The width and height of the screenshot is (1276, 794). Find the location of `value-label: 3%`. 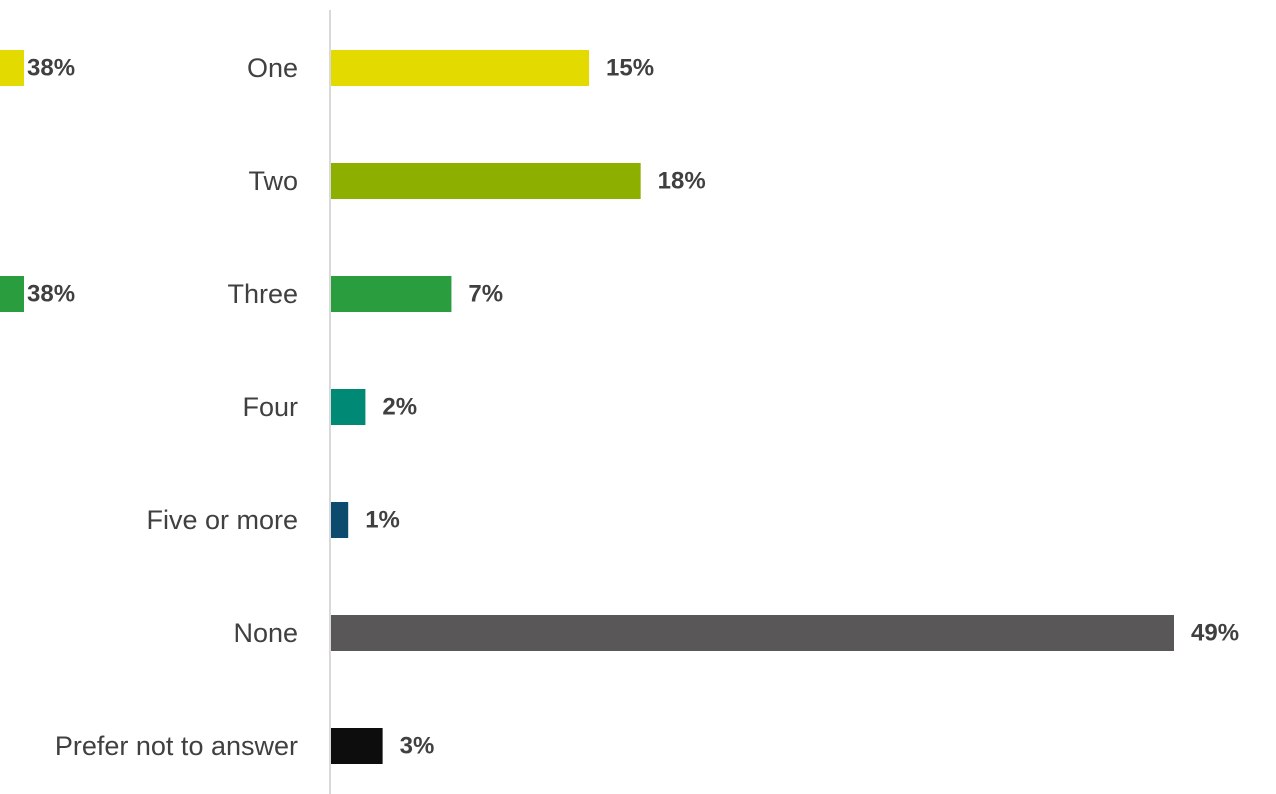

value-label: 3% is located at coordinates (417, 746).